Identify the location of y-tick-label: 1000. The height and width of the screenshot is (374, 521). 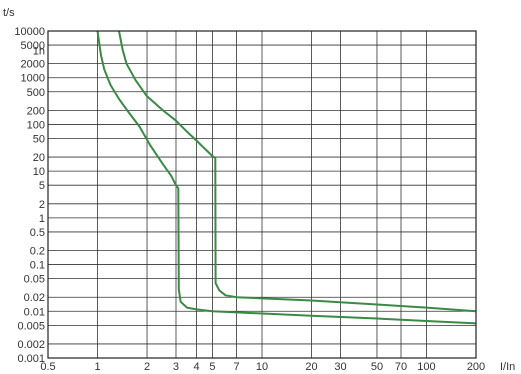
(33, 79).